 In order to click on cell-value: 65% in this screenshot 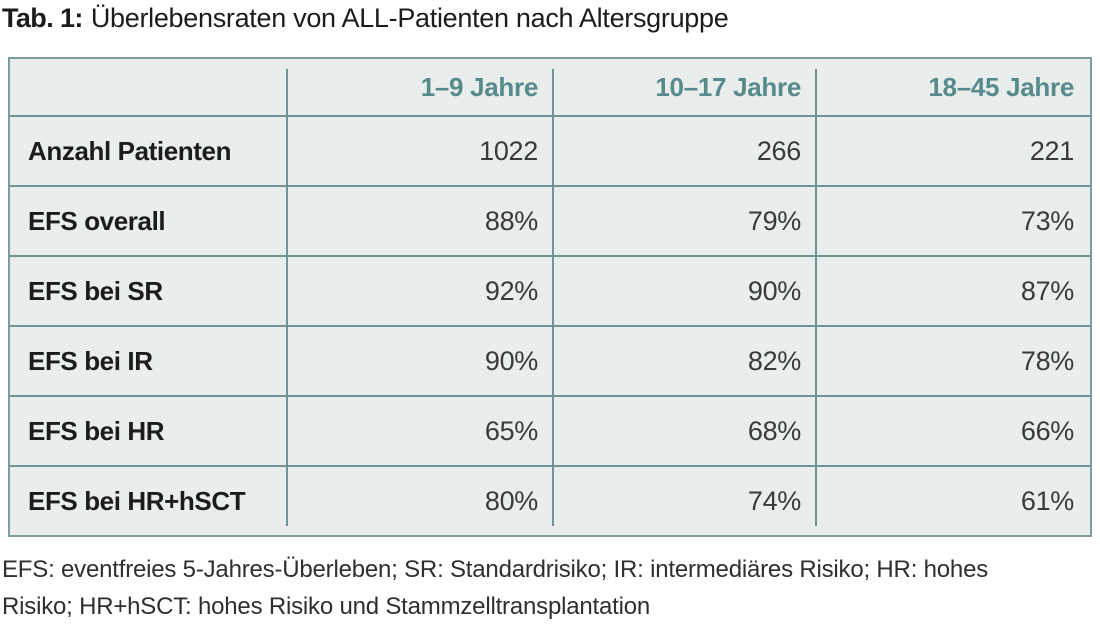, I will do `click(511, 430)`.